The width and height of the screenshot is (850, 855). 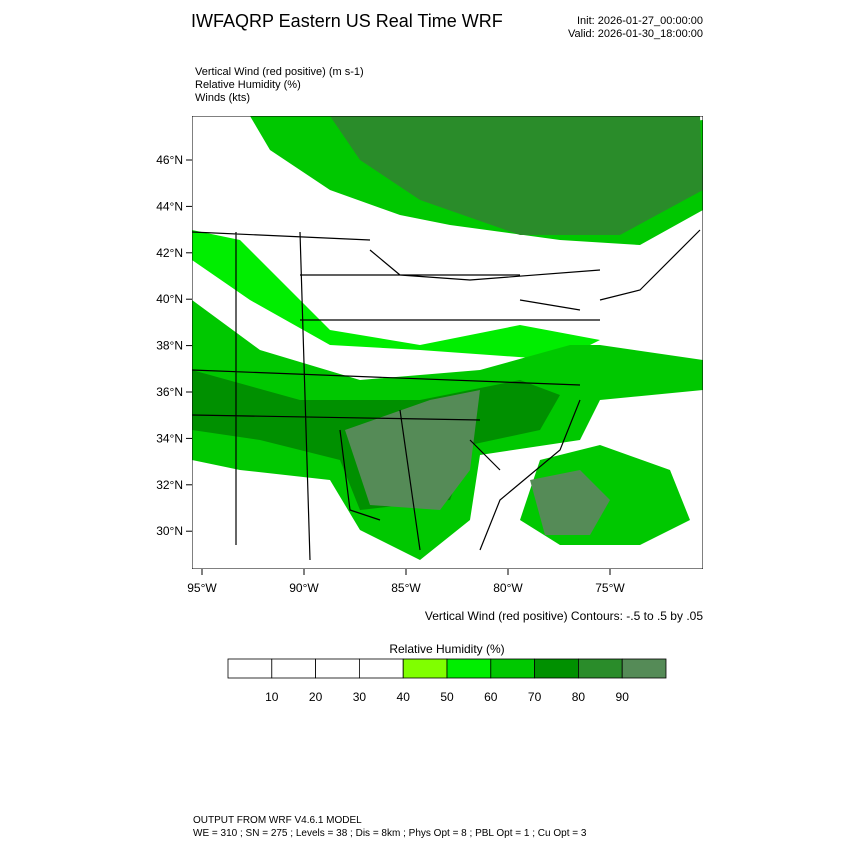 What do you see at coordinates (279, 72) in the screenshot?
I see `field-label: Vertical Wind (red positive) (m s-1)` at bounding box center [279, 72].